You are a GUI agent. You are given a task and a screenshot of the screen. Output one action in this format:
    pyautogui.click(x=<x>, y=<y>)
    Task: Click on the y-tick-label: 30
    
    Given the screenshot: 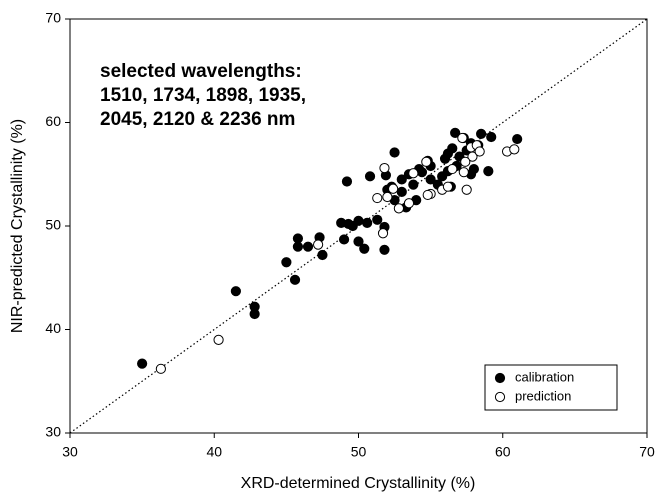 What is the action you would take?
    pyautogui.click(x=53, y=432)
    